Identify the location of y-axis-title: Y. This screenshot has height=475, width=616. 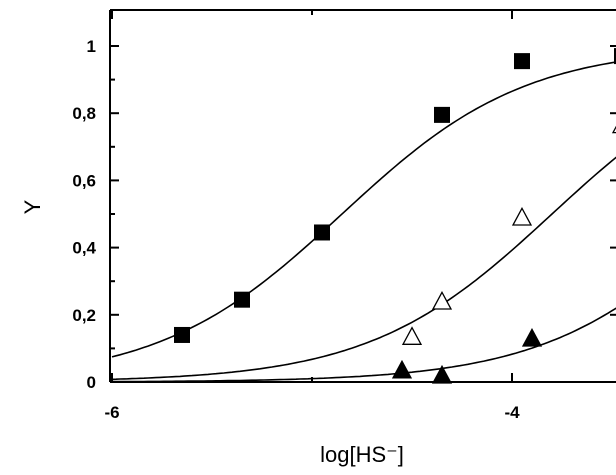
(32, 206).